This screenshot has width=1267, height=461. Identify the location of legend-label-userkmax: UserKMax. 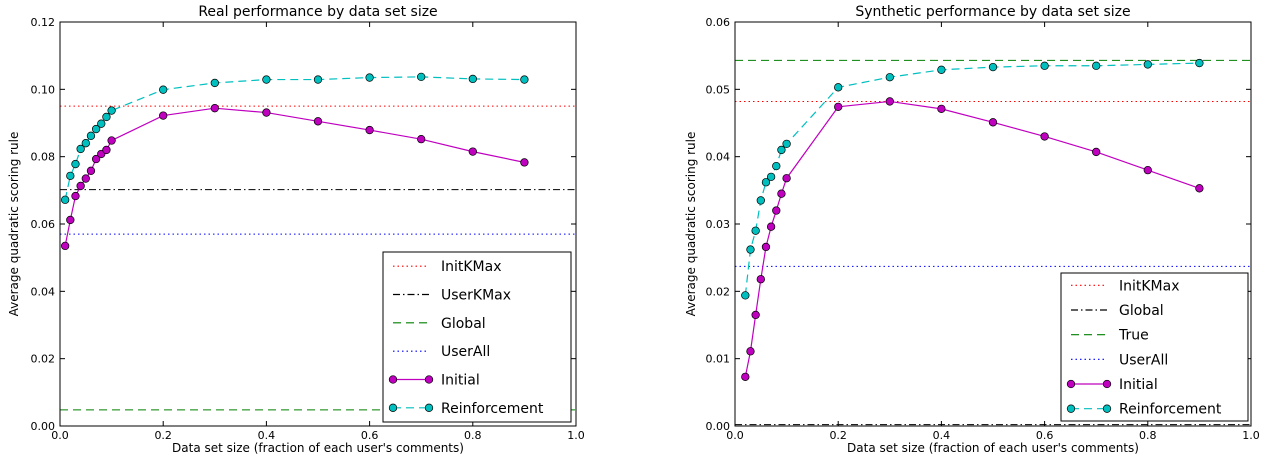
(476, 296).